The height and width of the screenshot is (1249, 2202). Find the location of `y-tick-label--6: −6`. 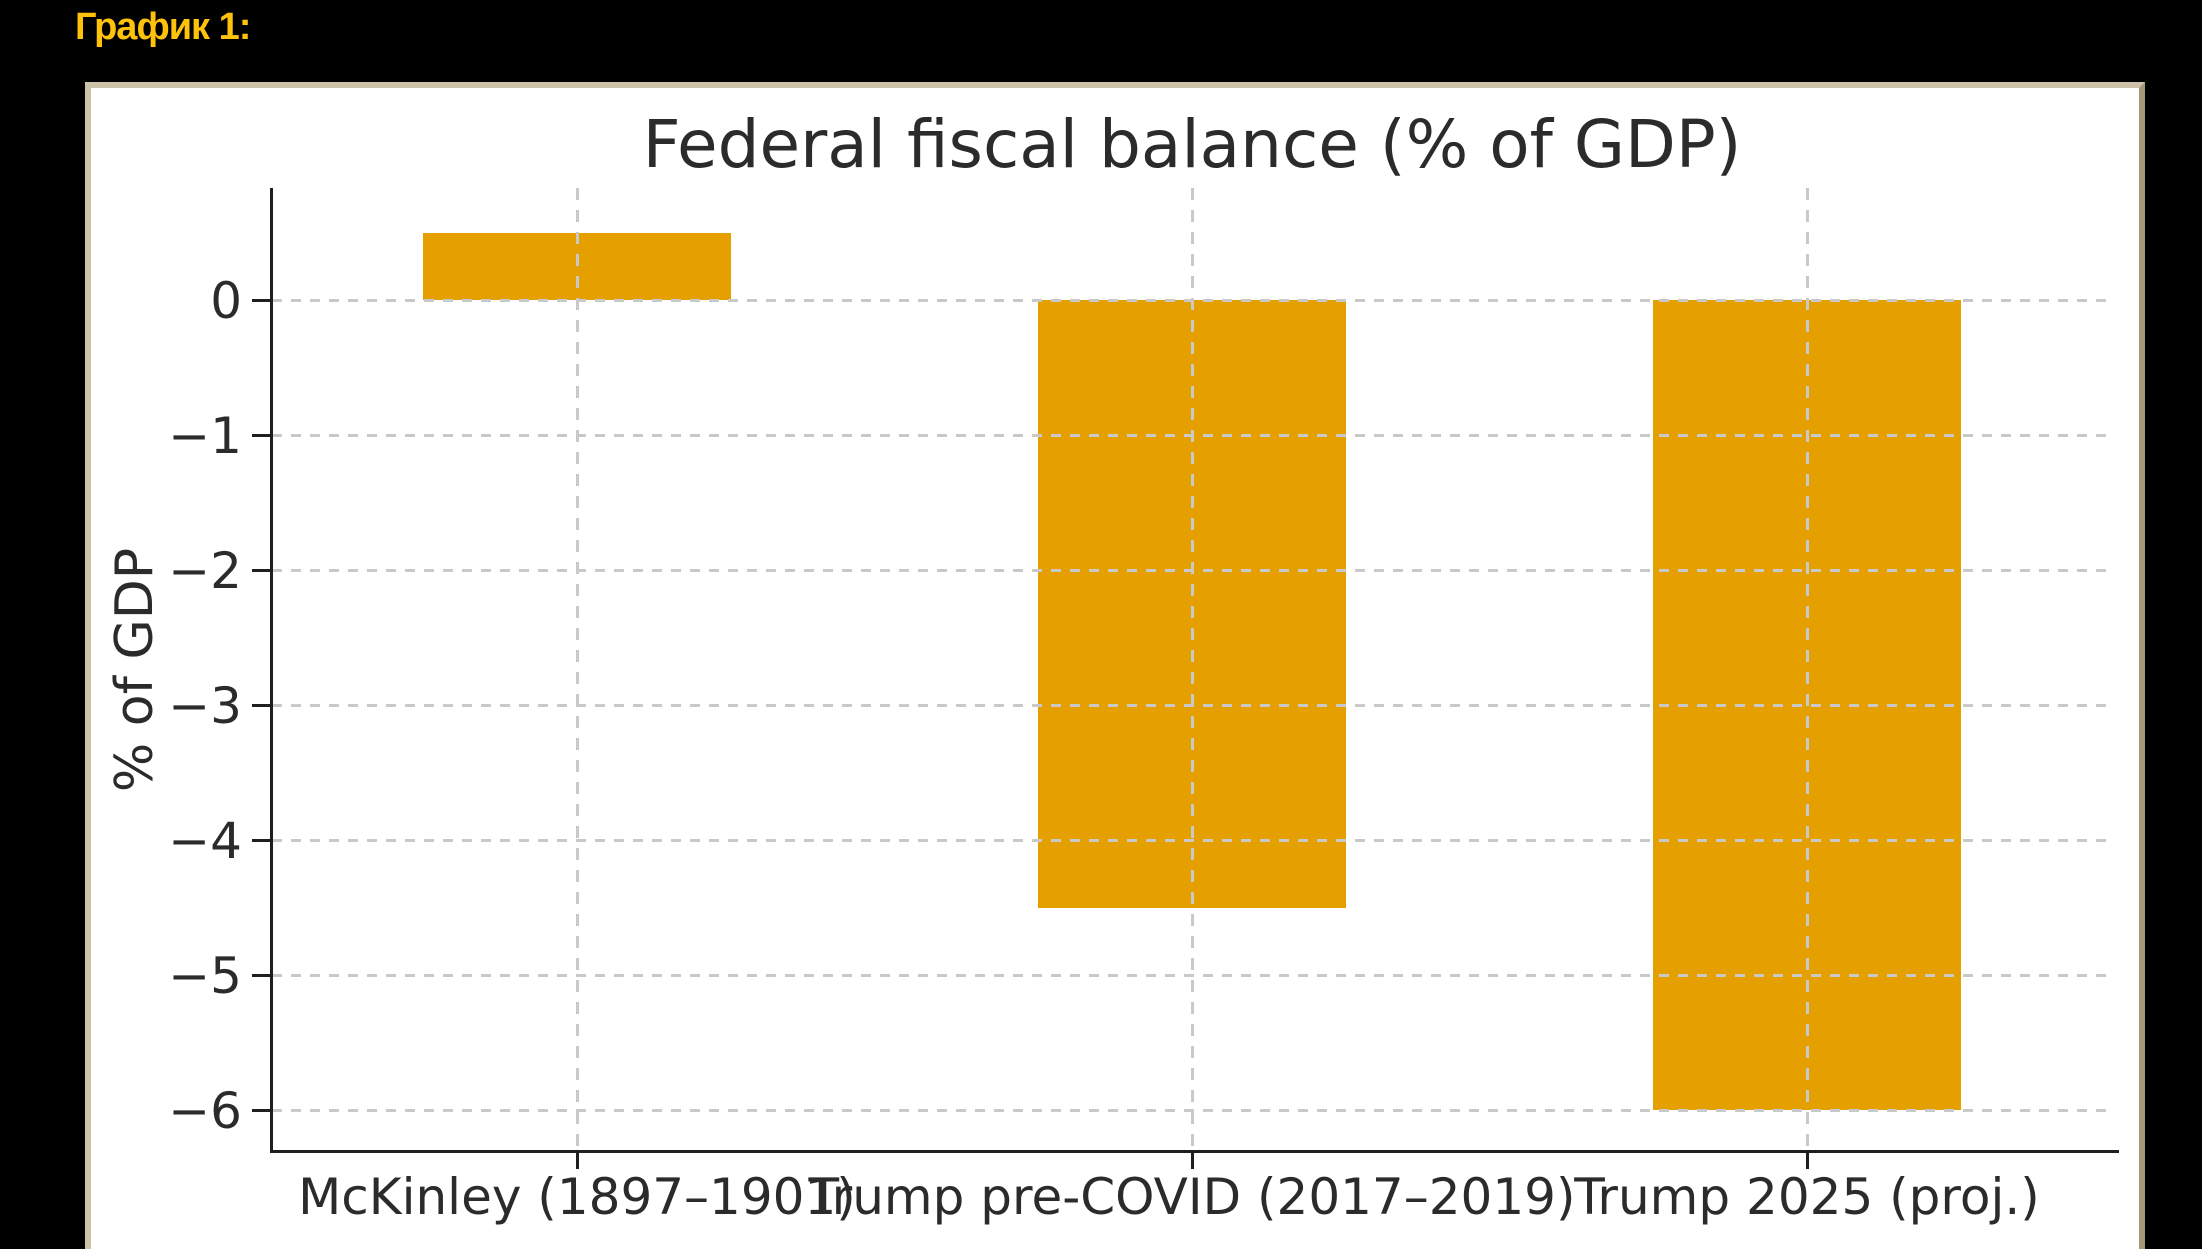

y-tick-label--6: −6 is located at coordinates (205, 1111).